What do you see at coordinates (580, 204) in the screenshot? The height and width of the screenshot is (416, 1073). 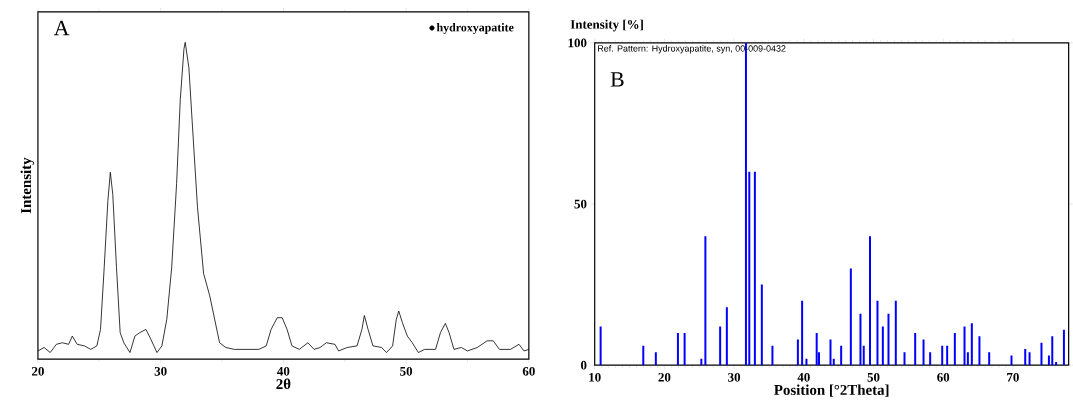 I see `y-tick-label: 50` at bounding box center [580, 204].